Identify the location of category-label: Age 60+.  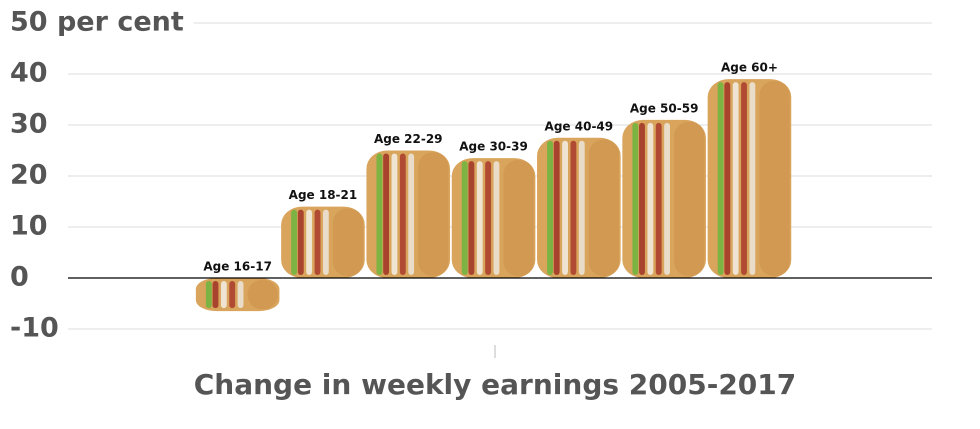
(749, 68).